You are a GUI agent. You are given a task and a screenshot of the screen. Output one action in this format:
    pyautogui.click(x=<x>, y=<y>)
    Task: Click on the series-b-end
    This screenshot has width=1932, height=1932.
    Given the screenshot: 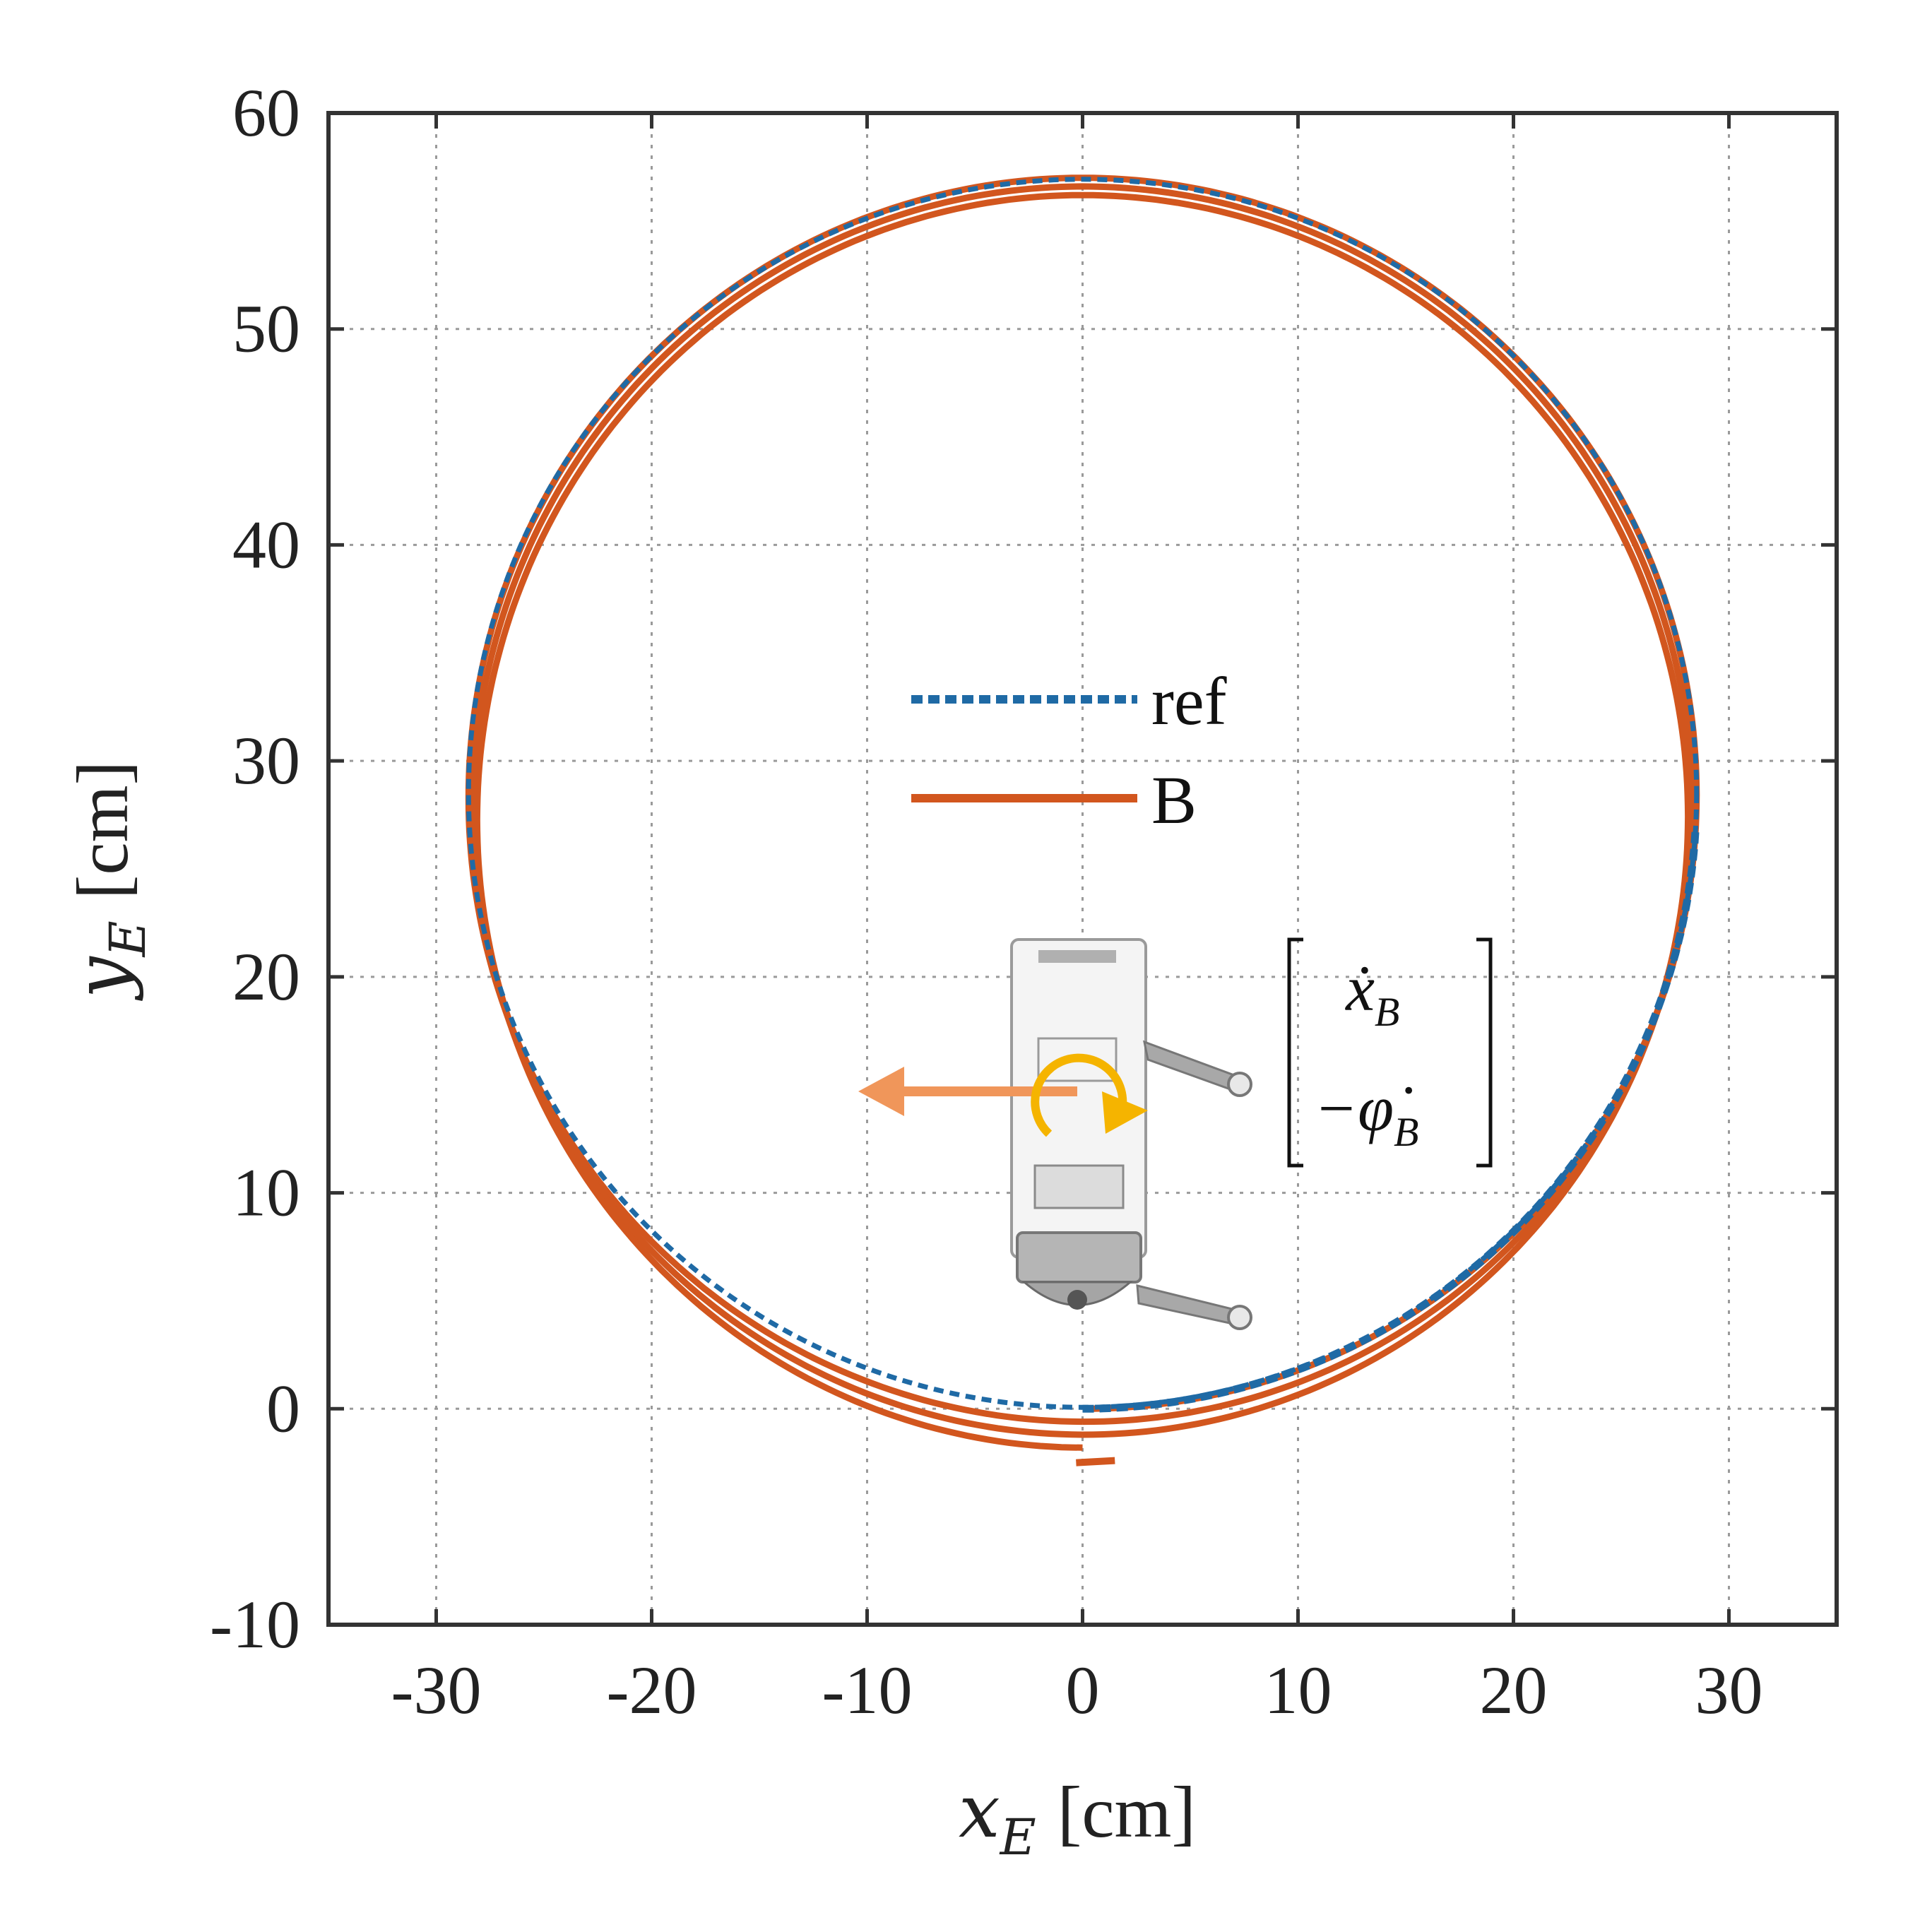 What is the action you would take?
    pyautogui.click(x=1095, y=1462)
    